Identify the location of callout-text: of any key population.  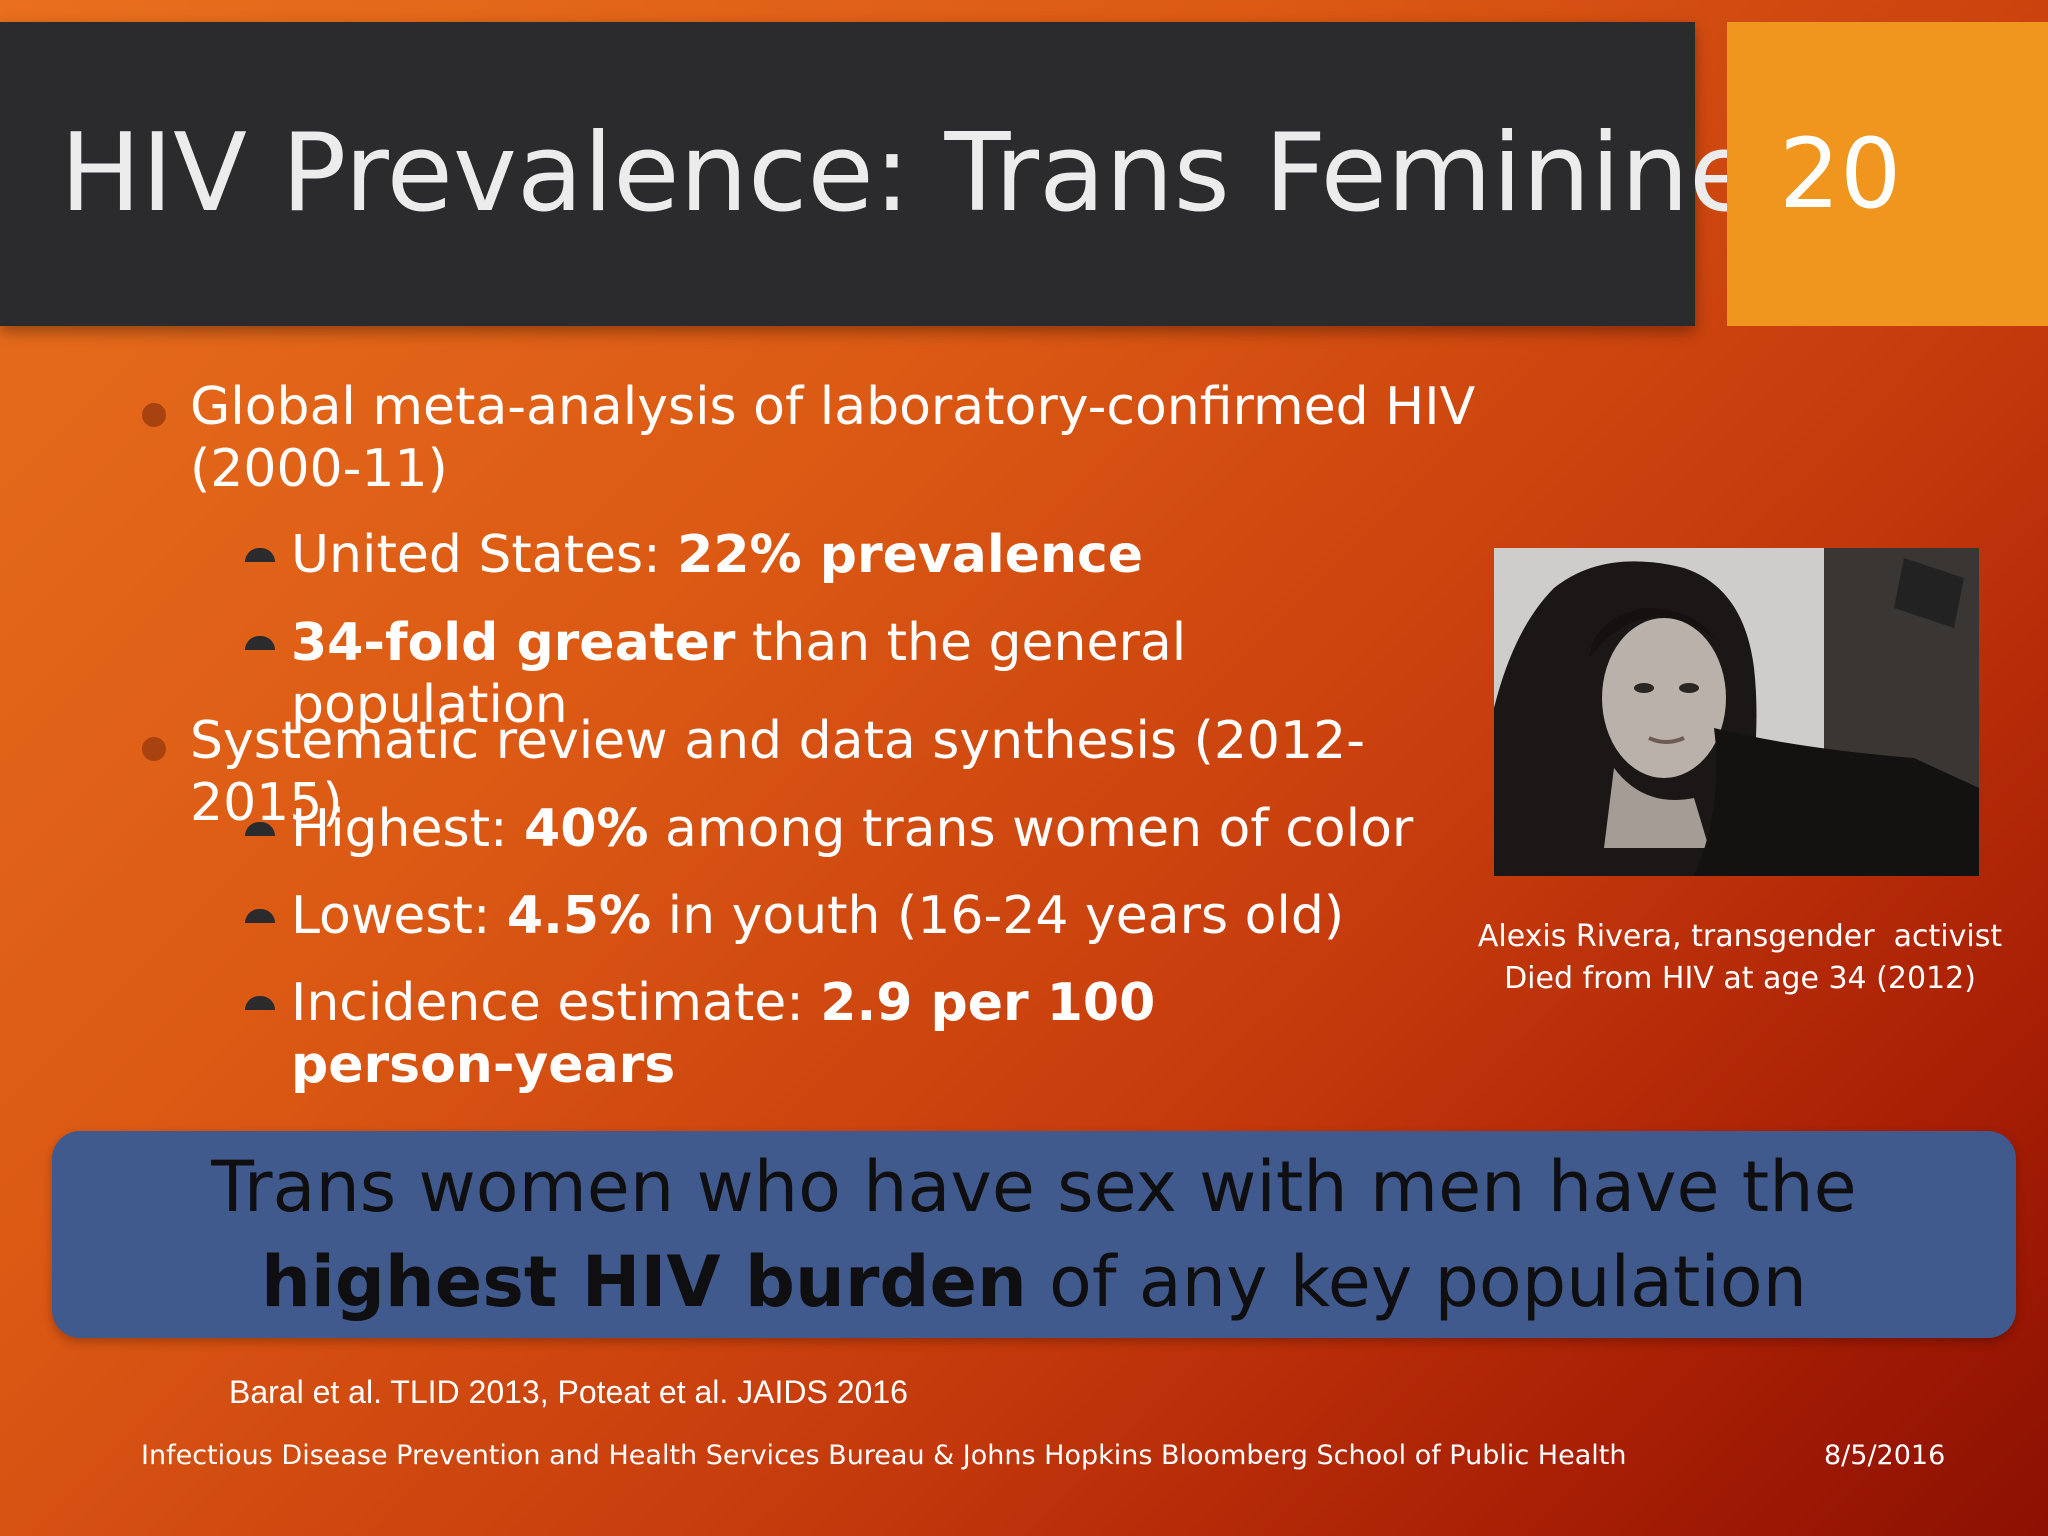
(1416, 1282).